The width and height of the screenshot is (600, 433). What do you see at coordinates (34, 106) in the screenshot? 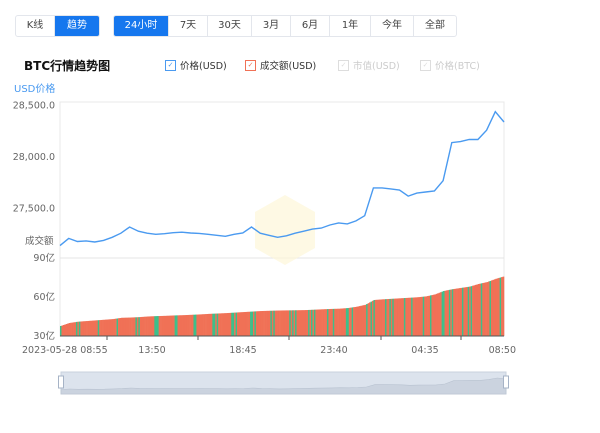
I see `price-tick-label: 28,500.0` at bounding box center [34, 106].